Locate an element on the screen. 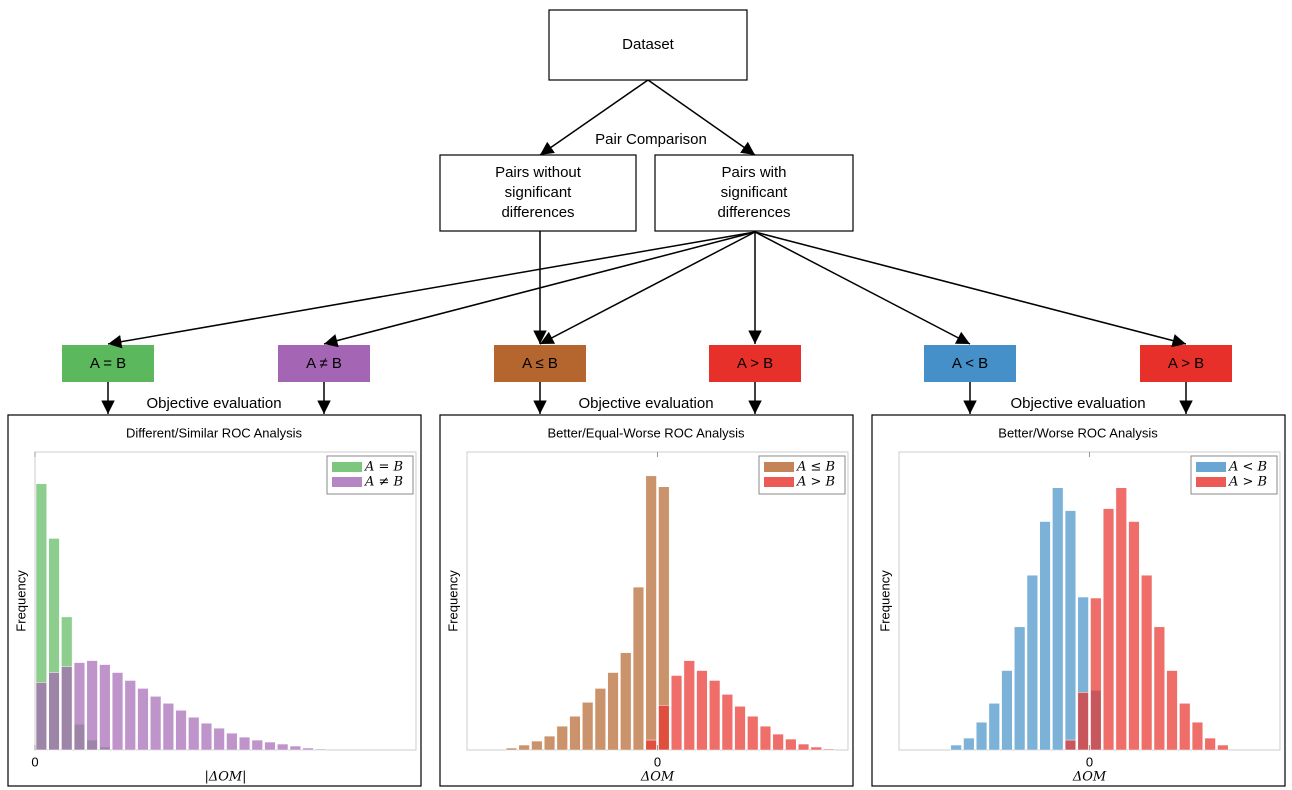 Image resolution: width=1292 pixels, height=790 pixels. node-label: Dataset is located at coordinates (648, 44).